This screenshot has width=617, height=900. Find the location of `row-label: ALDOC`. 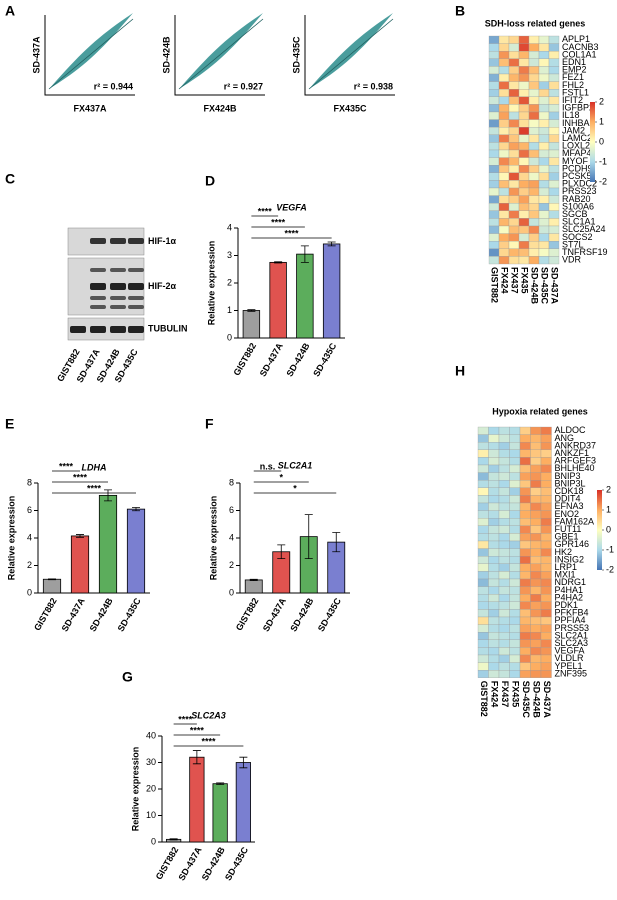

row-label: ALDOC is located at coordinates (571, 430).